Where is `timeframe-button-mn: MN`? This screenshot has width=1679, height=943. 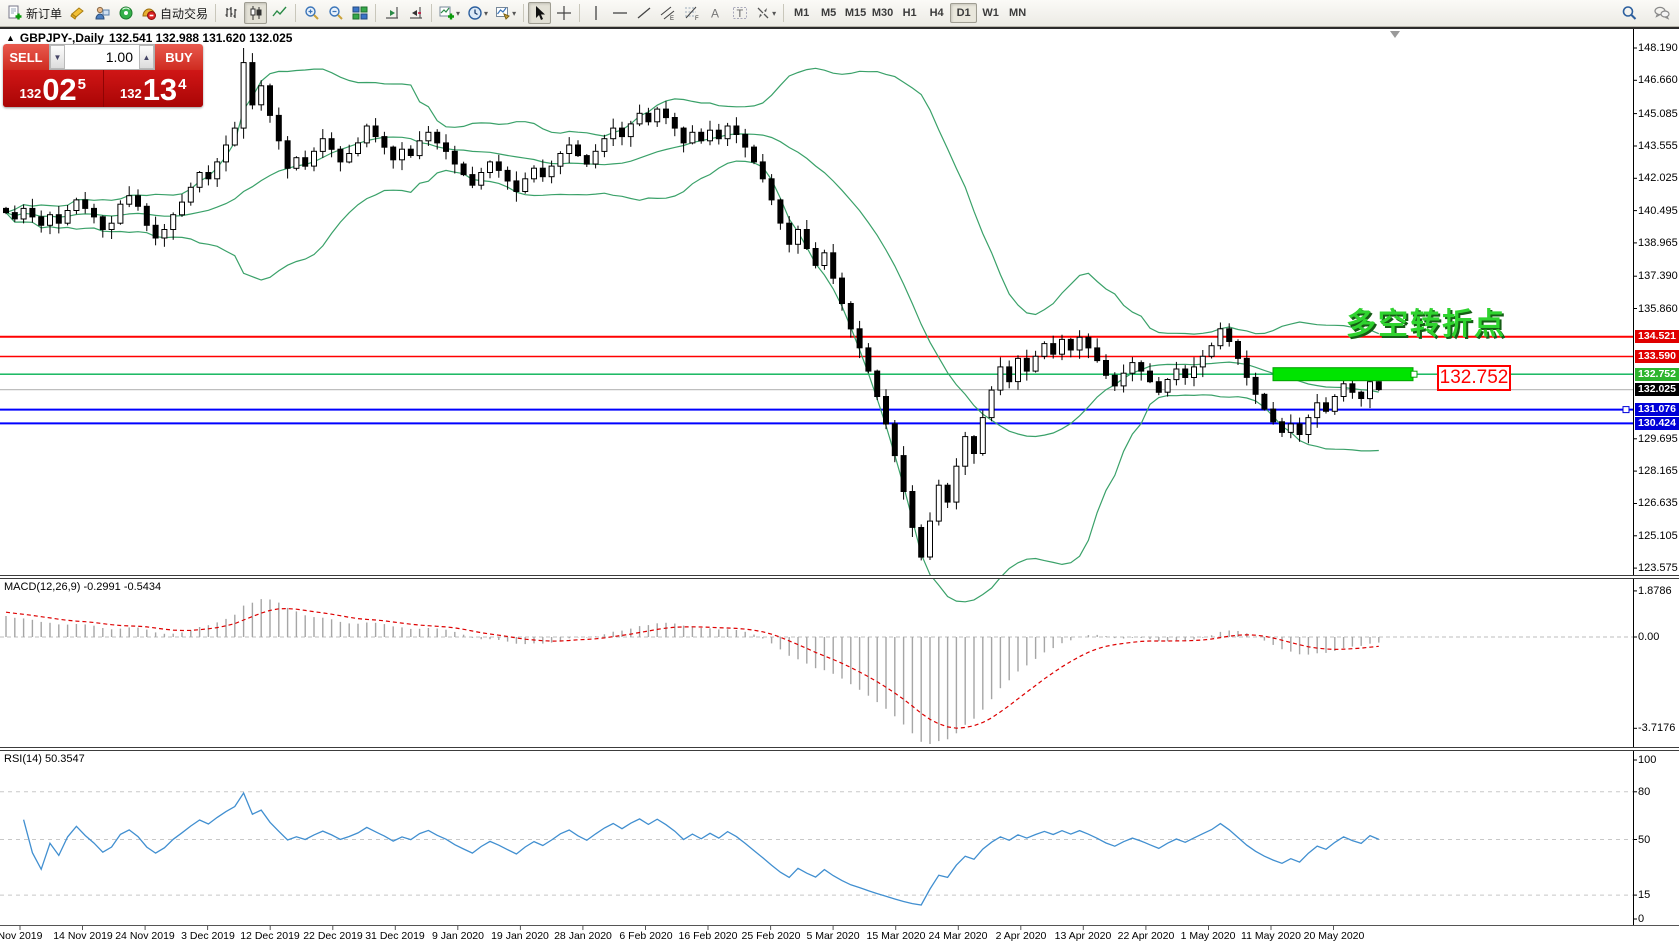
timeframe-button-mn: MN is located at coordinates (1018, 13).